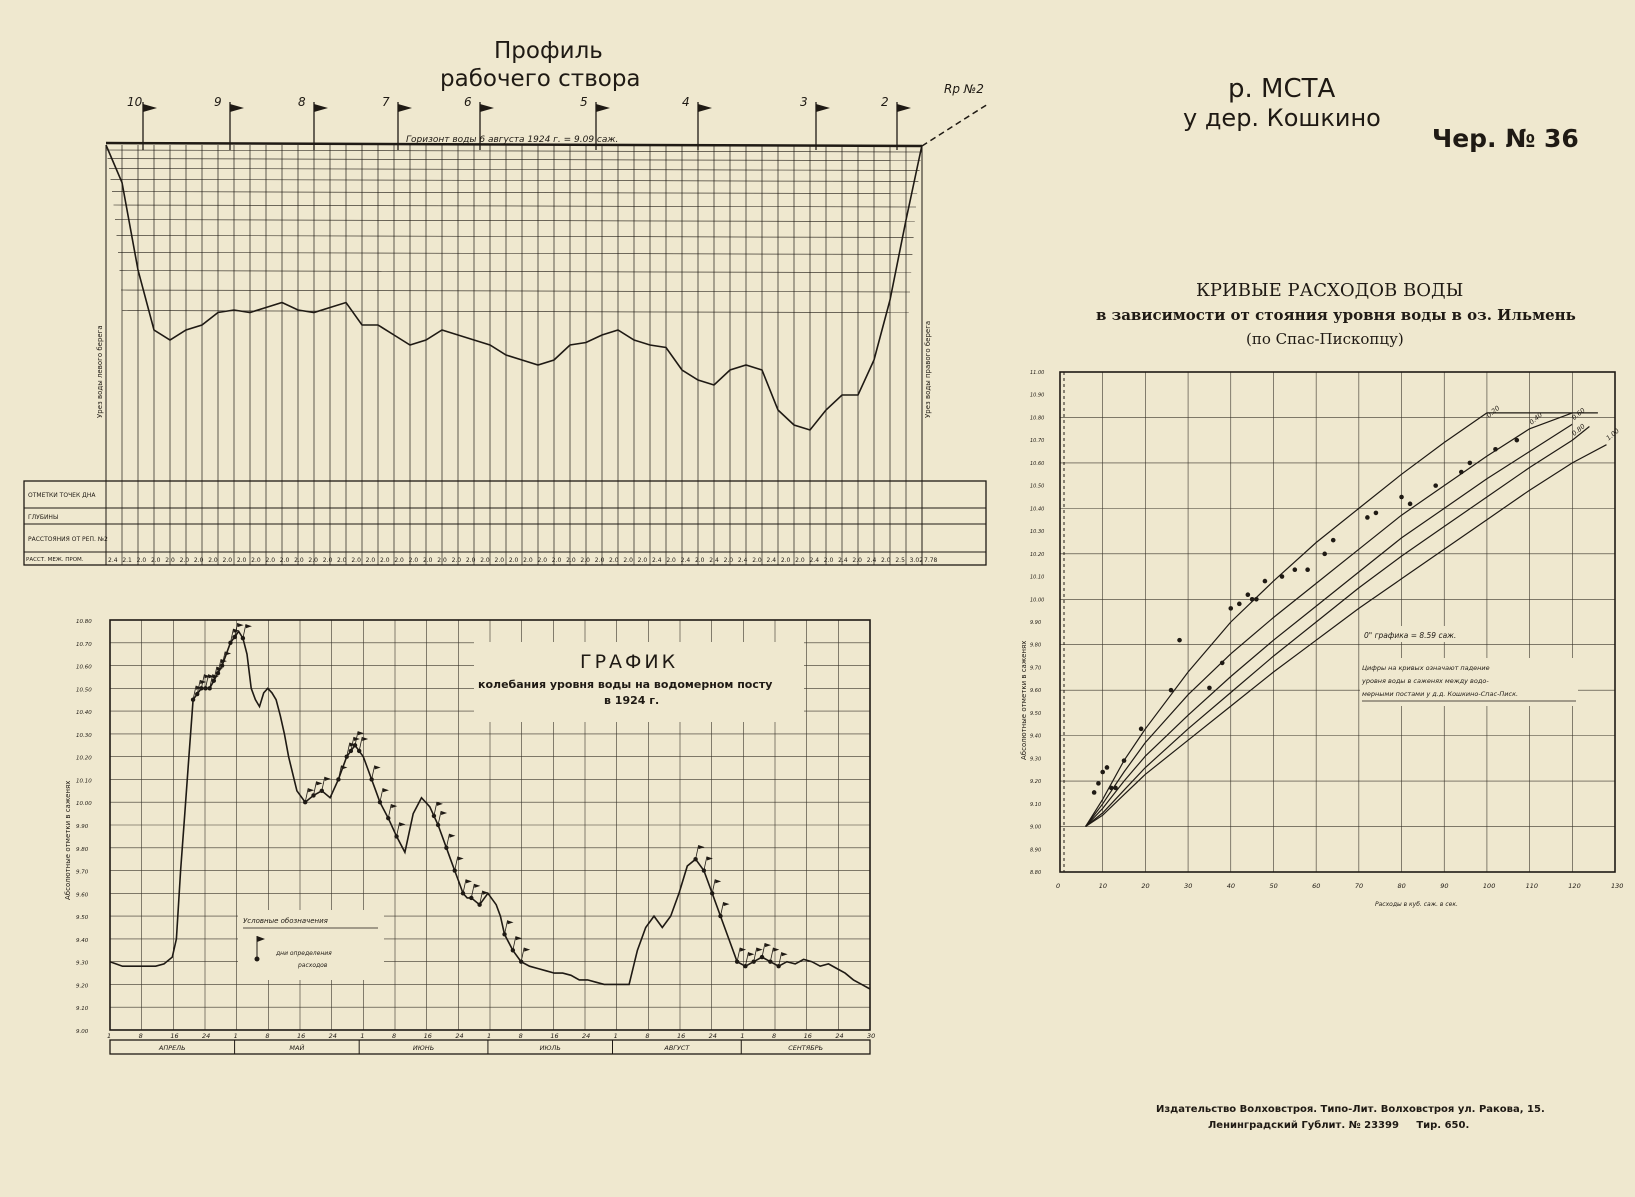 The image size is (1635, 1197). I want to click on gauge-x-ticks: 1 8 16 24 1 8 16 24 1 8 16 24 1 8 16 24 1 8 16 24 1 8 16 24 30, so click(491, 1036).